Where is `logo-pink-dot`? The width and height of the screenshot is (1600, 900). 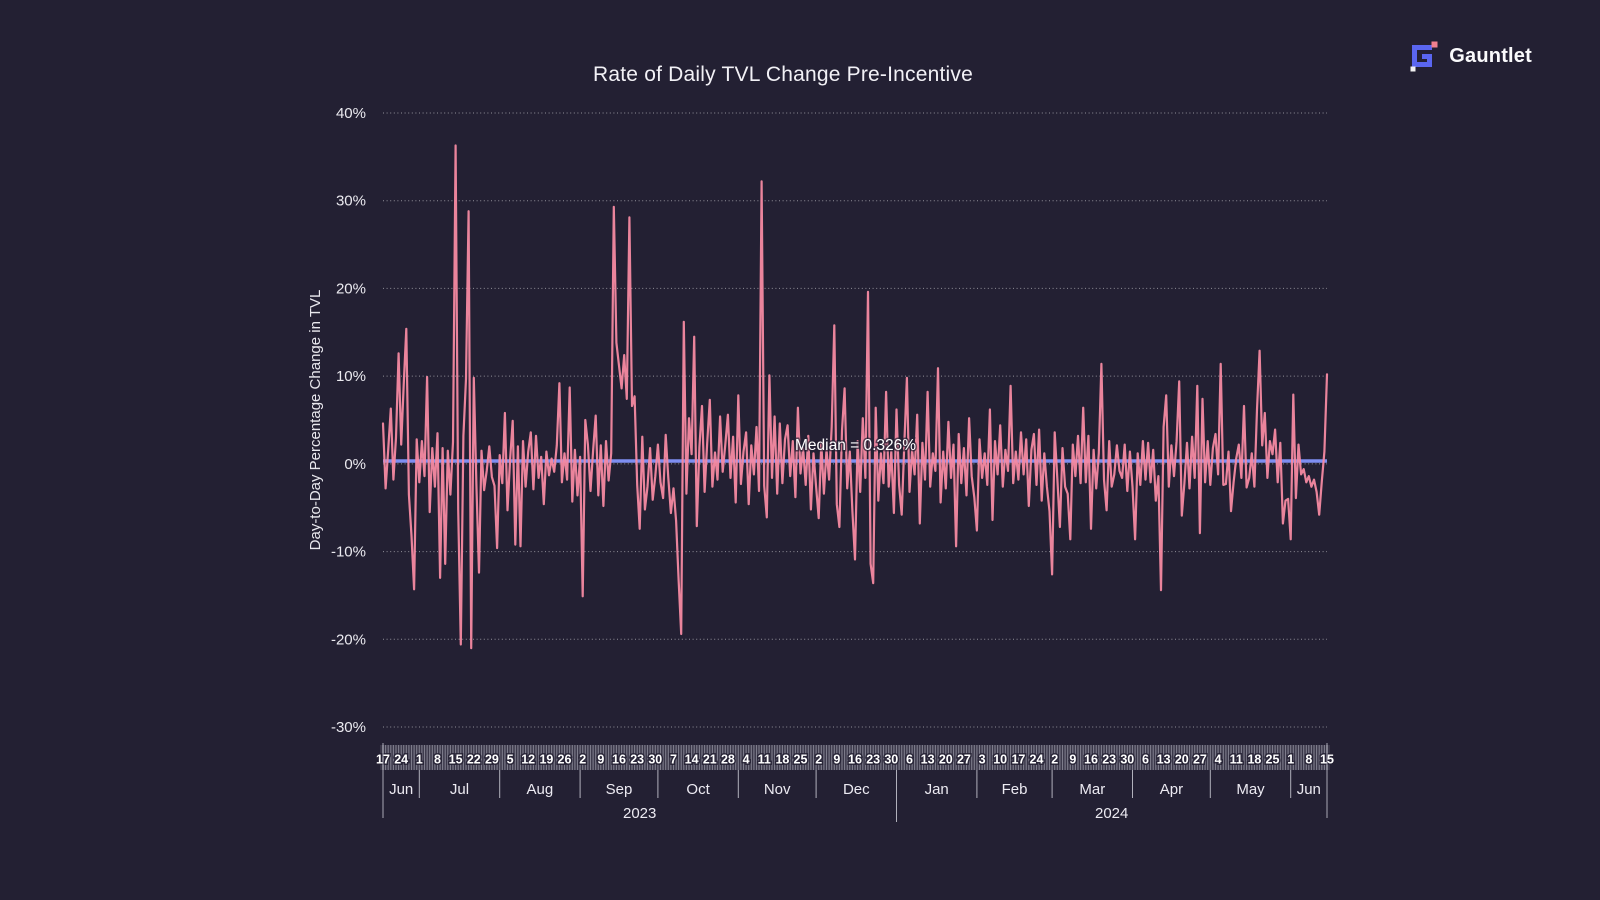 logo-pink-dot is located at coordinates (1434, 44).